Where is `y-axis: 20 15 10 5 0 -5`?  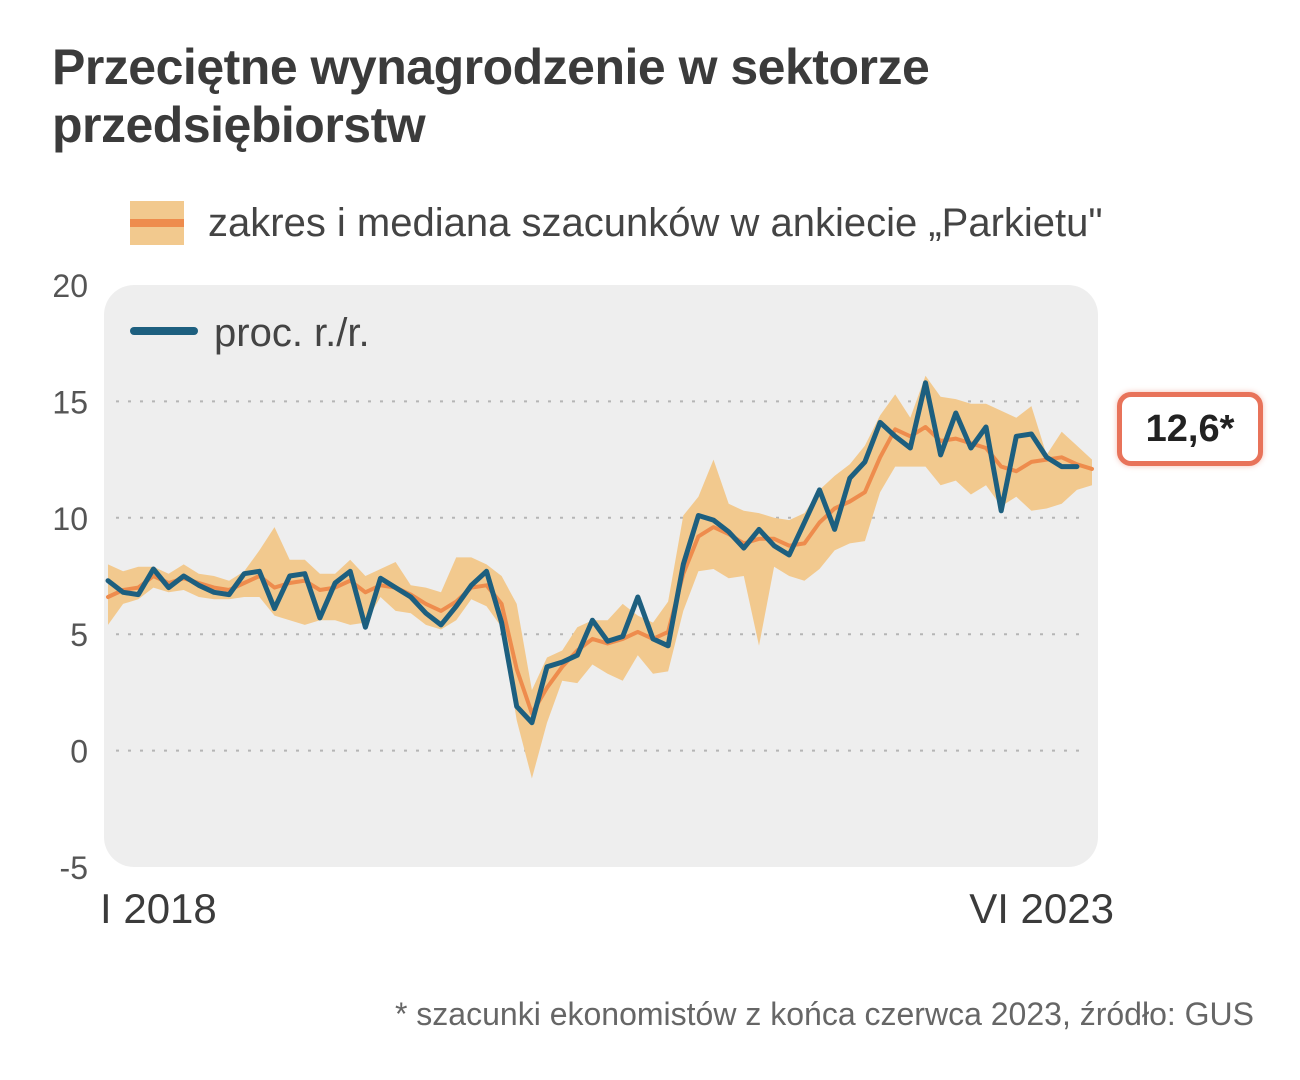 y-axis: 20 15 10 5 0 -5 is located at coordinates (70, 577).